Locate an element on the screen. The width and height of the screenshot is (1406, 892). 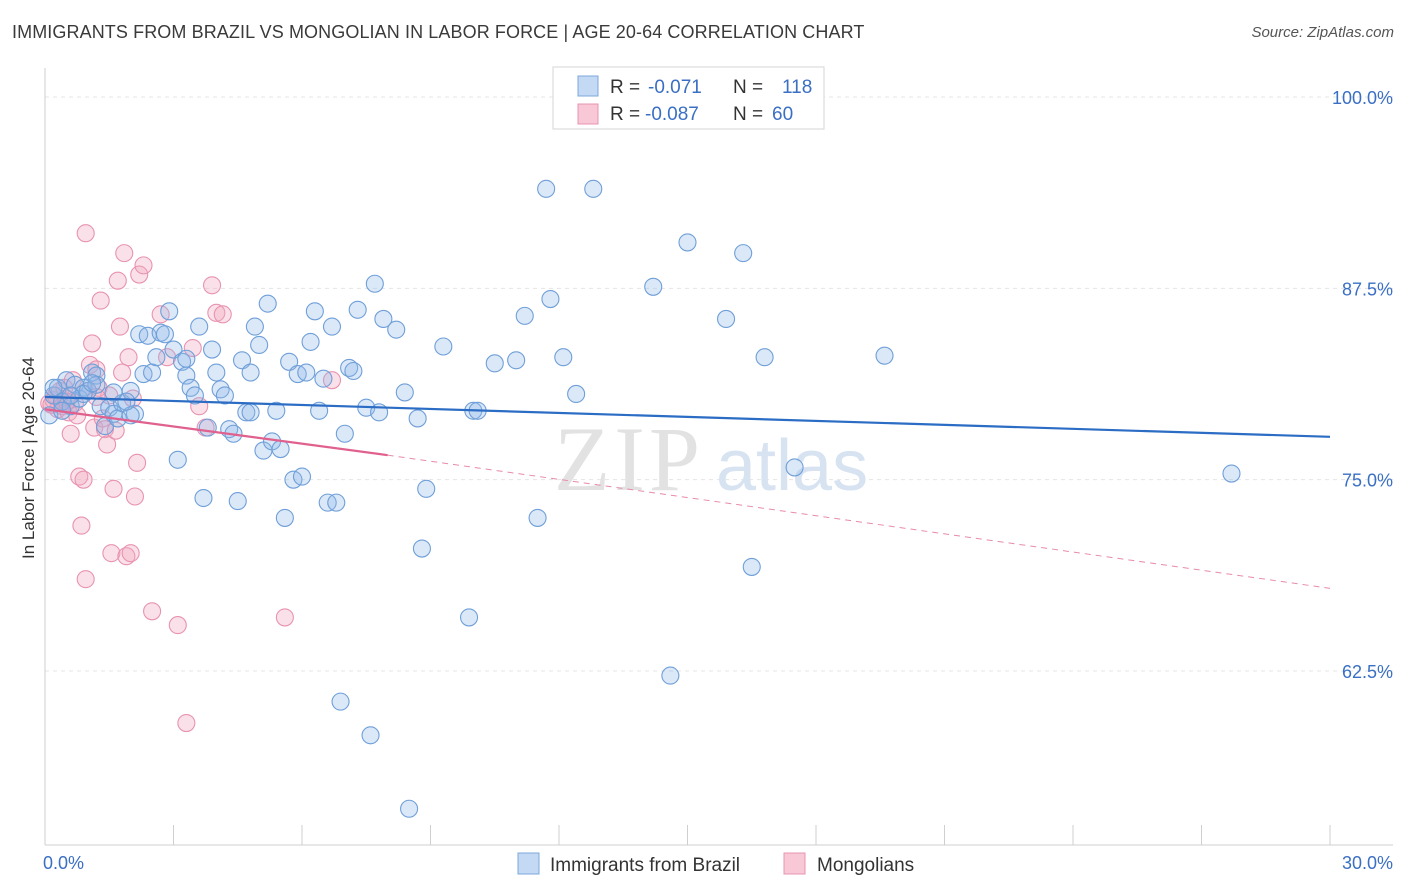
y-axis-title: In Labor Force | Age 20-64 is located at coordinates (28, 458).